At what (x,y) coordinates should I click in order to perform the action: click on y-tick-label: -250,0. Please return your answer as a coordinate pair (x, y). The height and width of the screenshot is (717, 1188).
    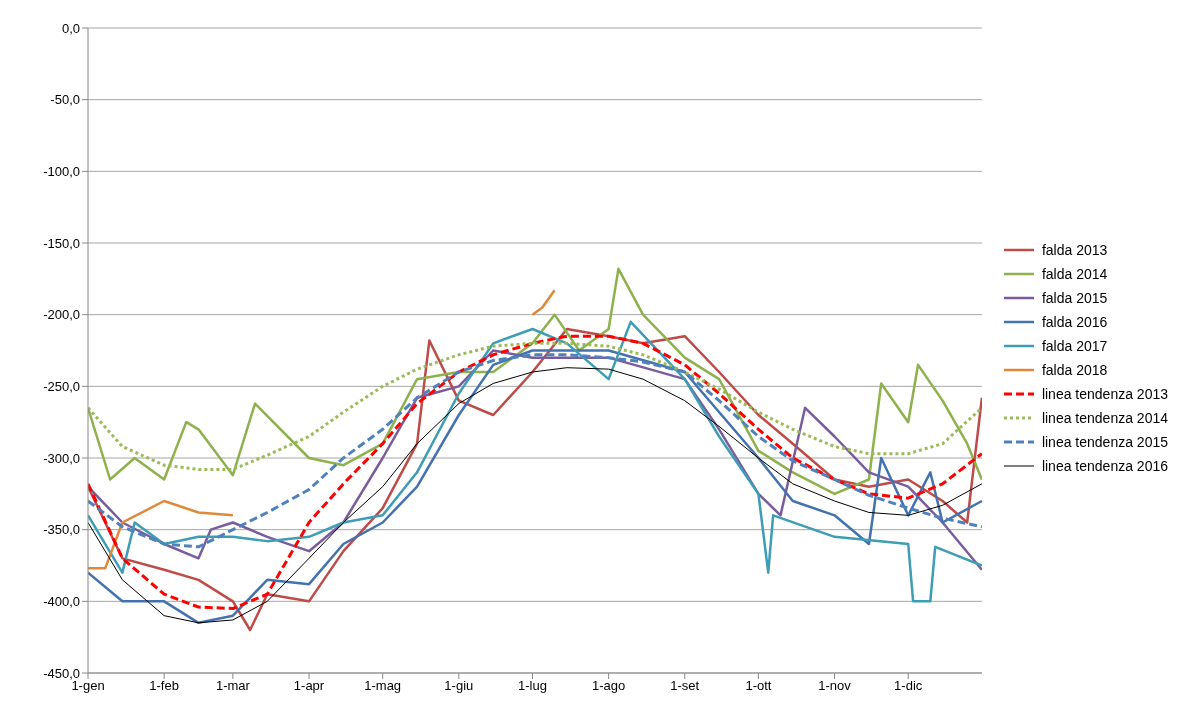
    Looking at the image, I should click on (61, 386).